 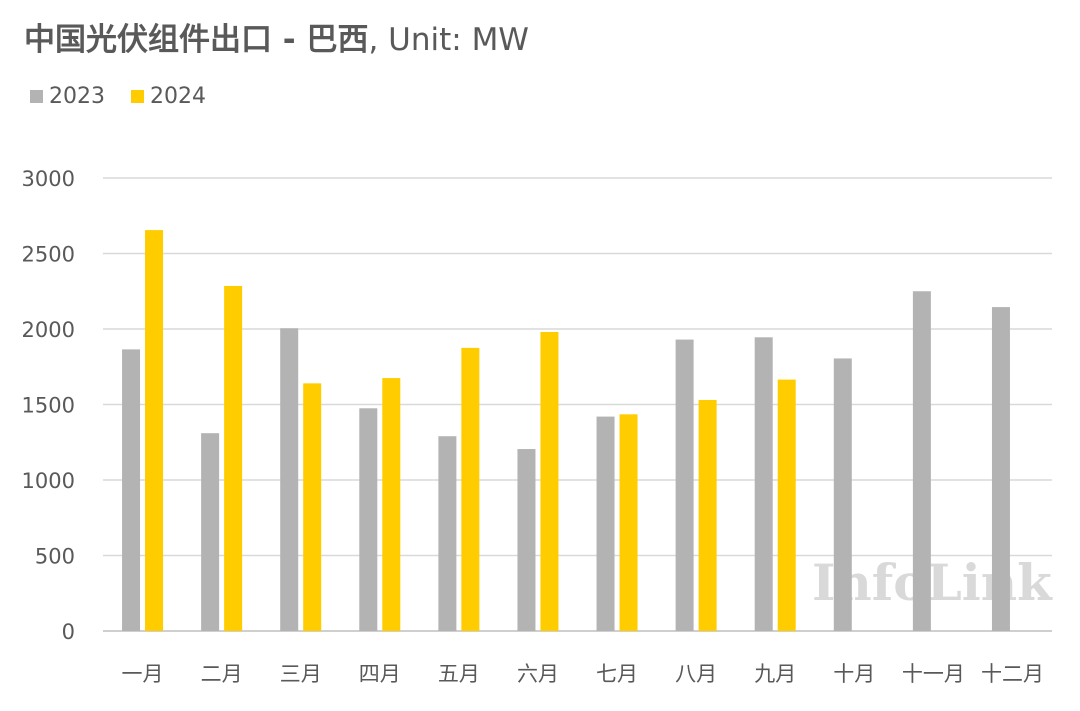 I want to click on legend-entry-2024: 2024, so click(x=168, y=96).